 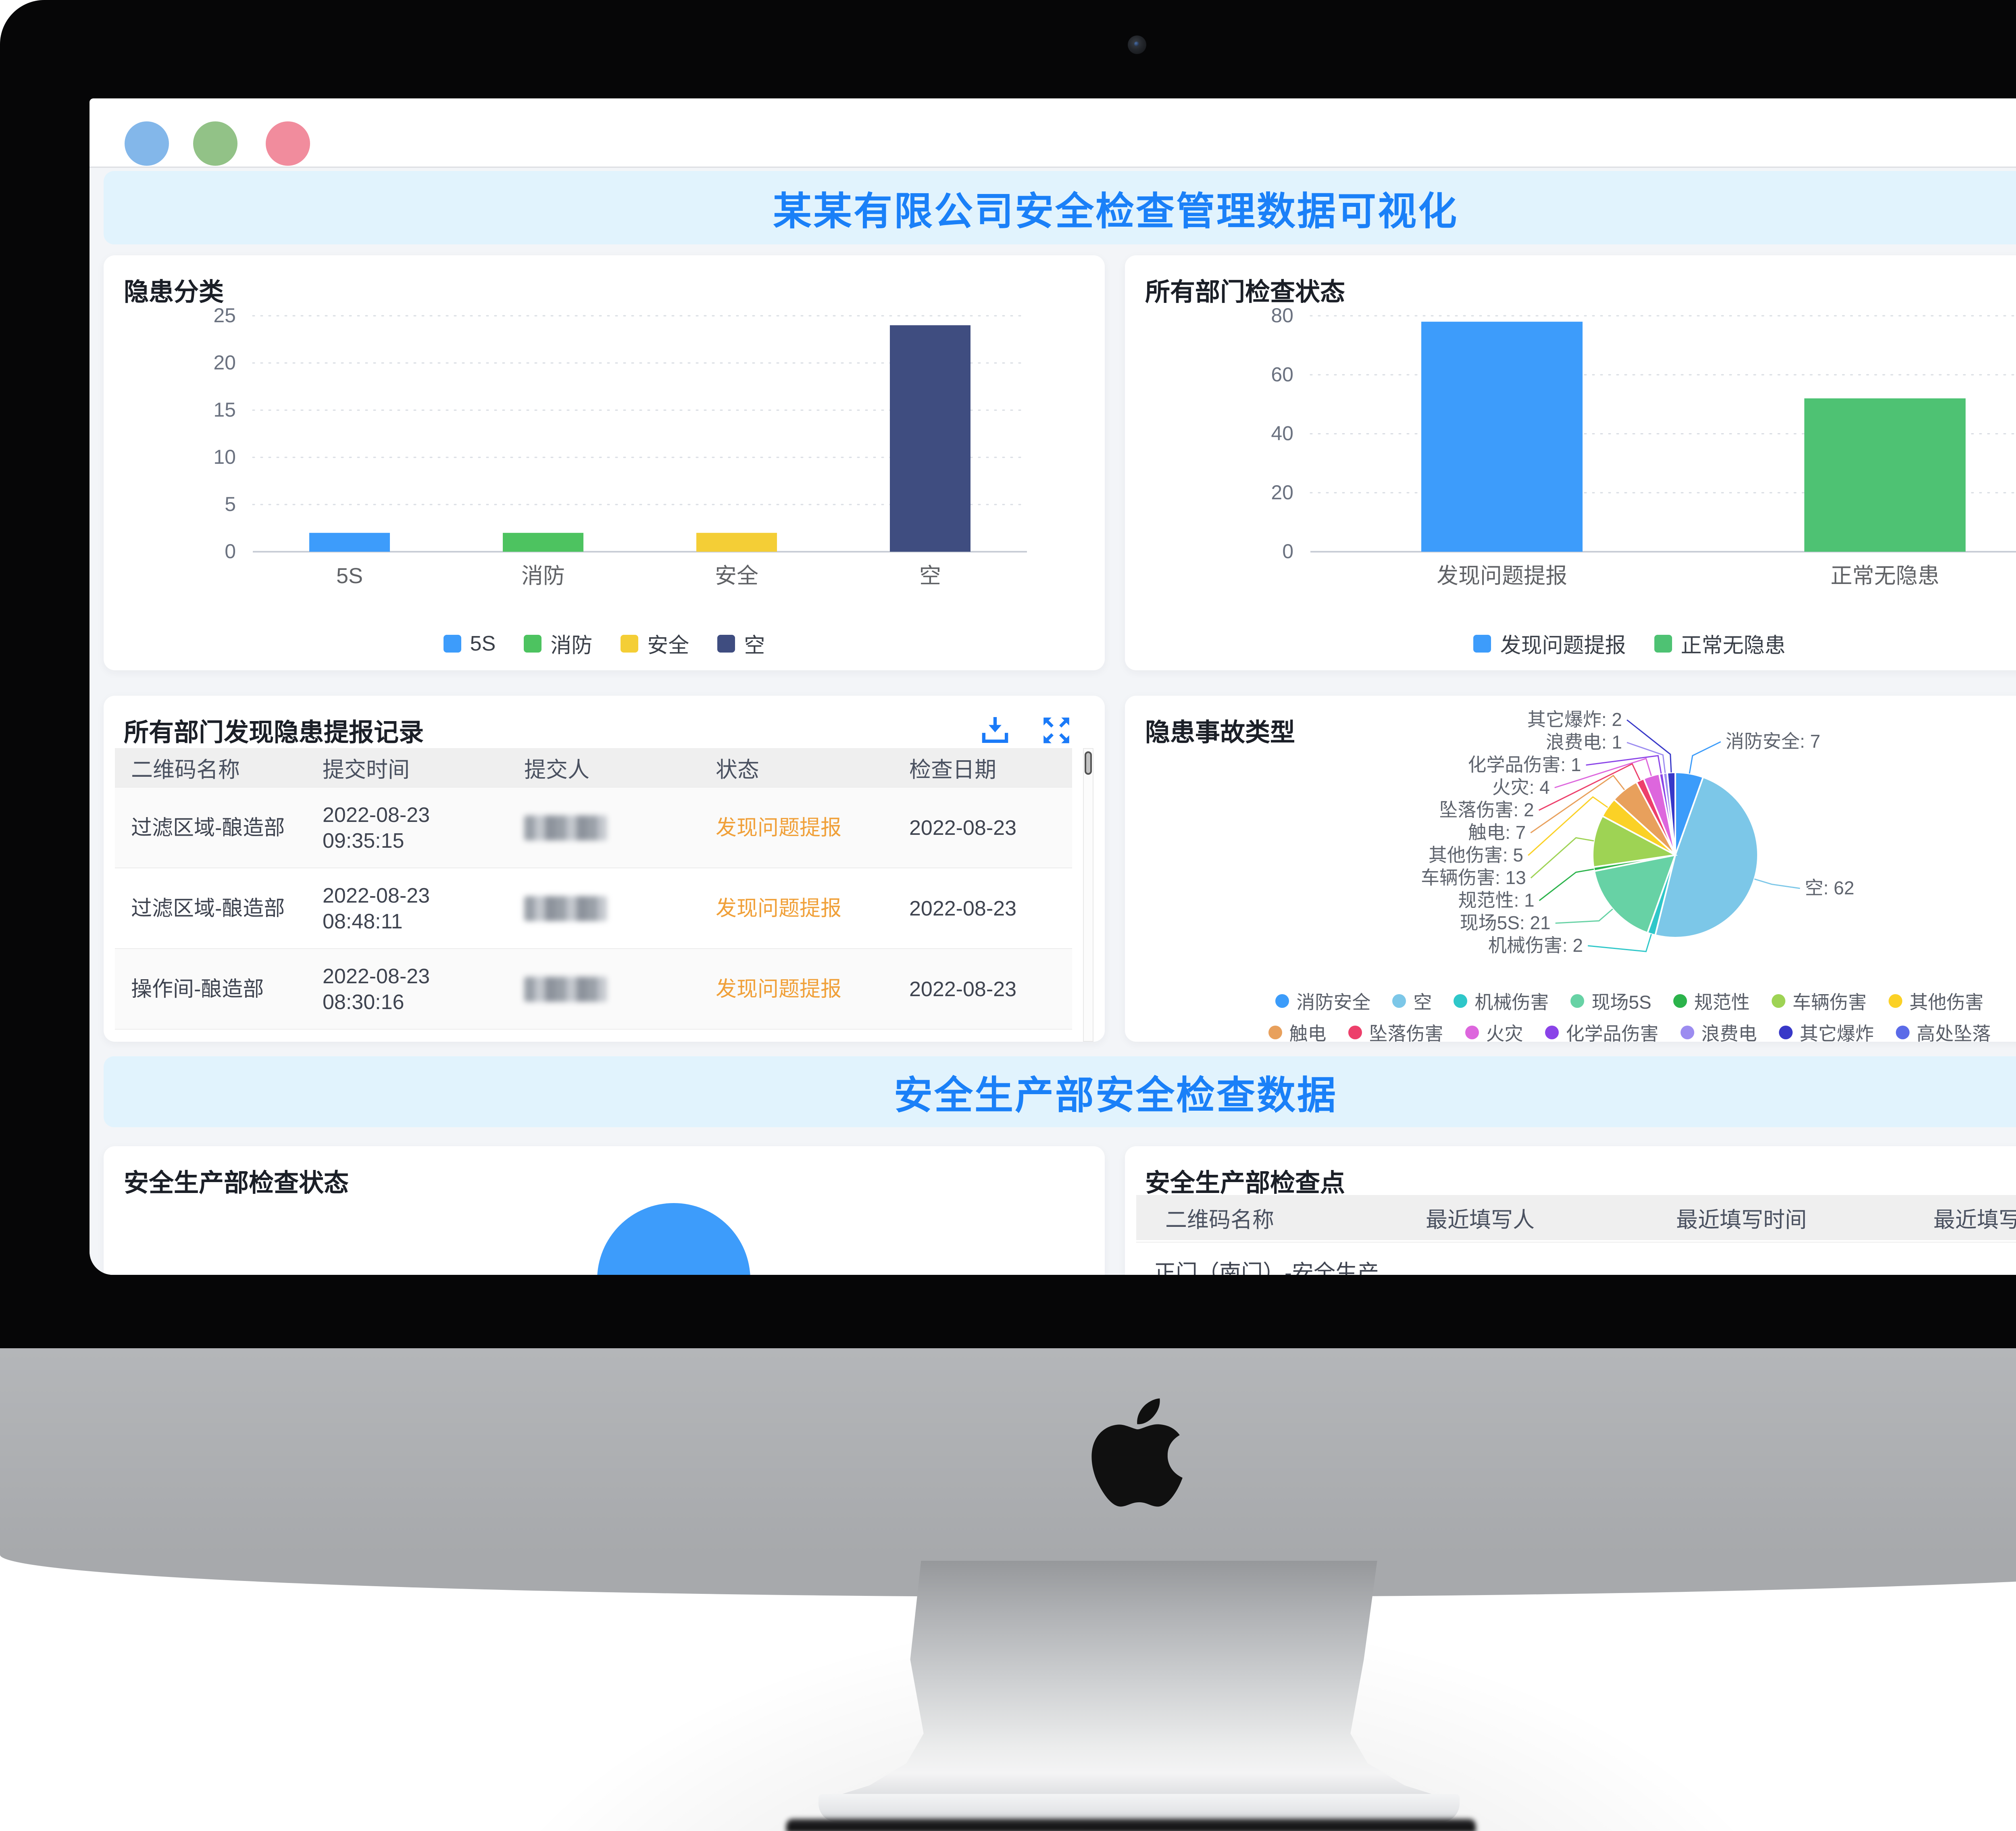 I want to click on svg-text: 10, so click(x=224, y=457).